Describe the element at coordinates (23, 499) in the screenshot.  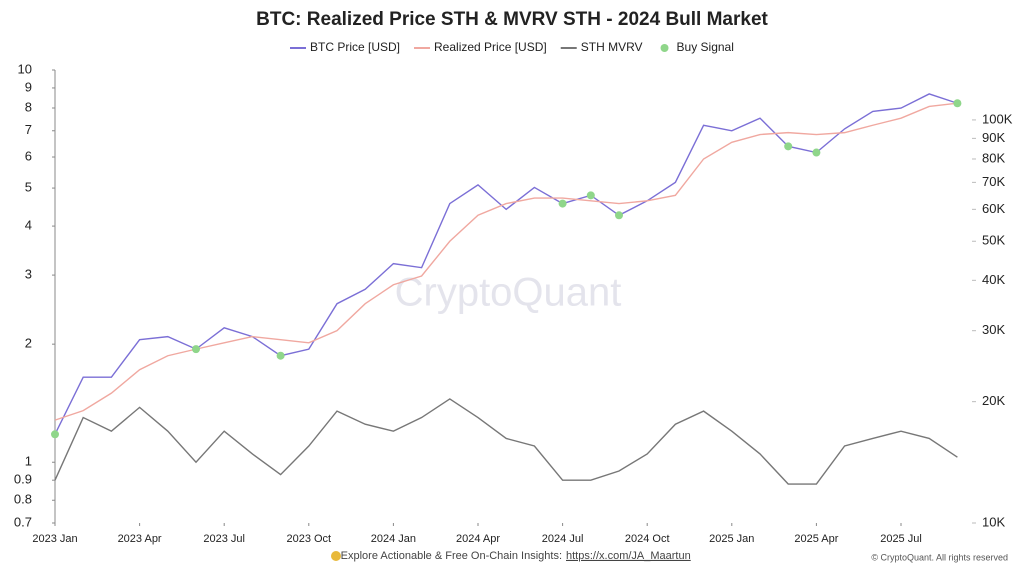
I see `y-tick-label: 0.8` at that location.